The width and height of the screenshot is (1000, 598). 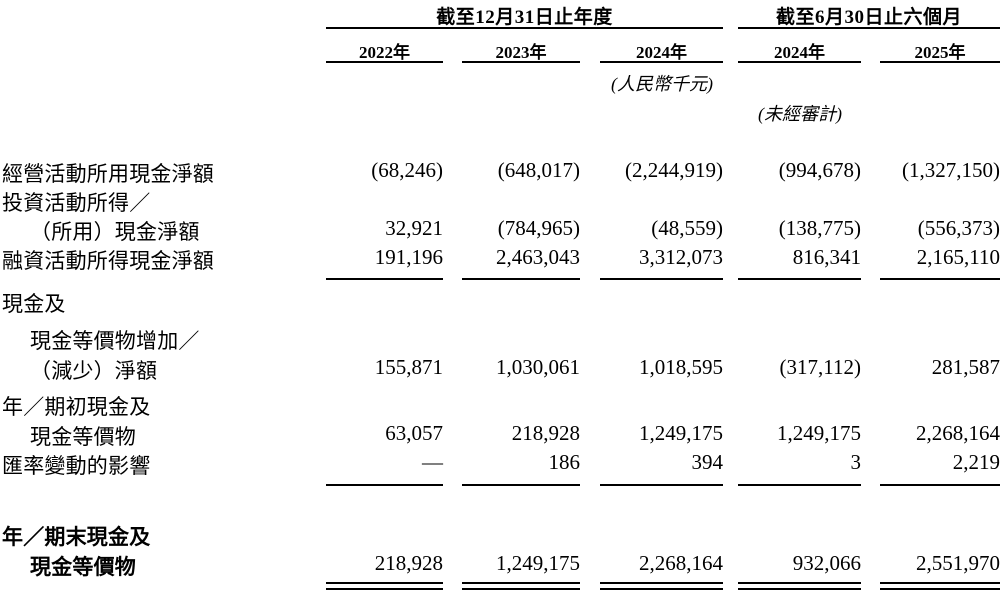 I want to click on row-label-financing: 融資活動所得現金淨額, so click(x=108, y=261).